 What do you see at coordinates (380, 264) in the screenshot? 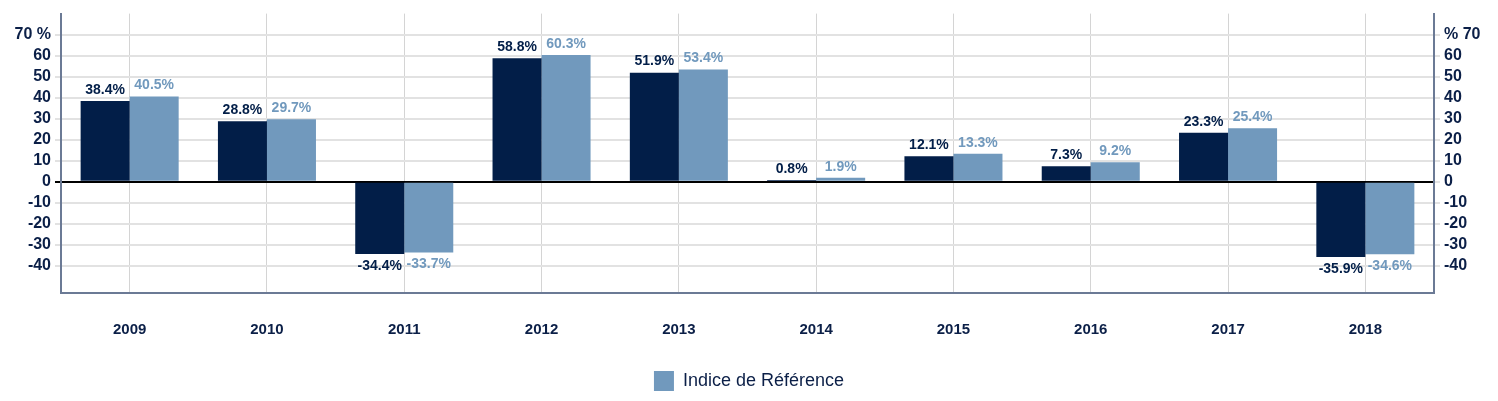
I see `data-label: -34.4%` at bounding box center [380, 264].